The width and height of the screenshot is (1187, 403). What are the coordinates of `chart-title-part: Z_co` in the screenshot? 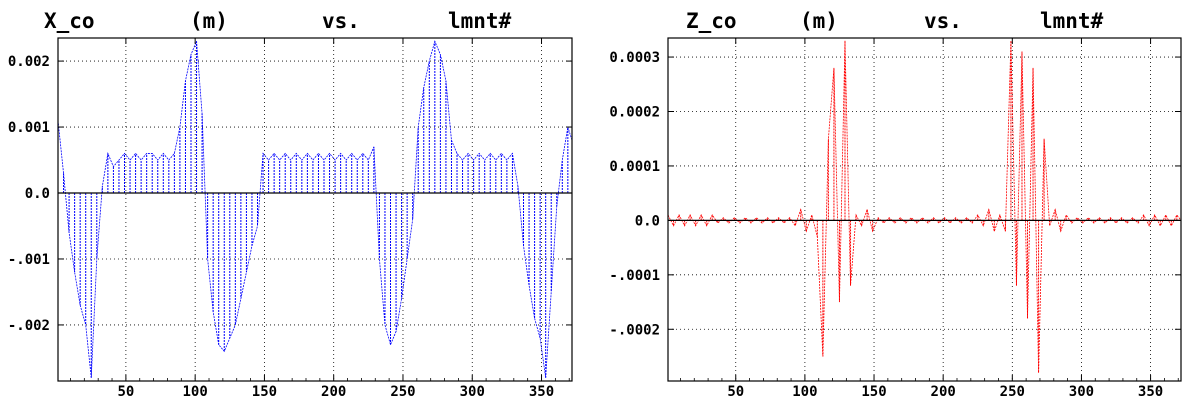 It's located at (711, 21).